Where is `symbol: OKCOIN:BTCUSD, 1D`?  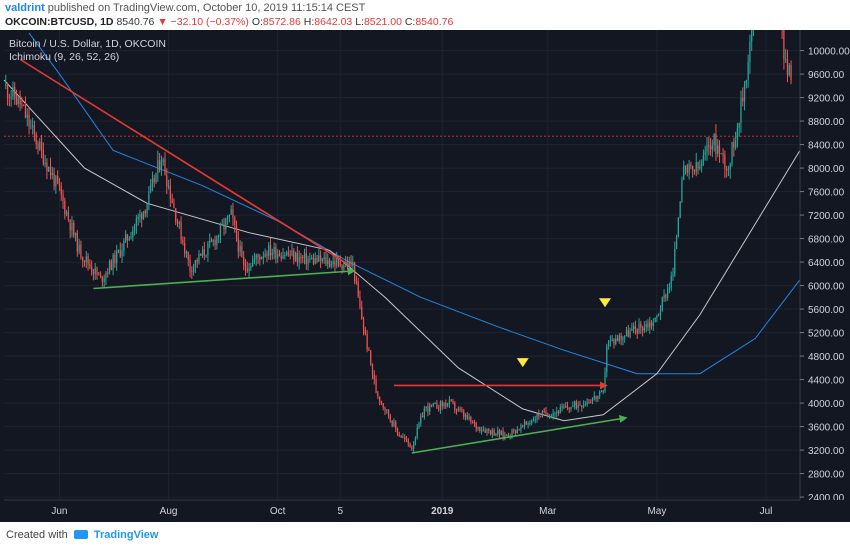 symbol: OKCOIN:BTCUSD, 1D is located at coordinates (59, 22).